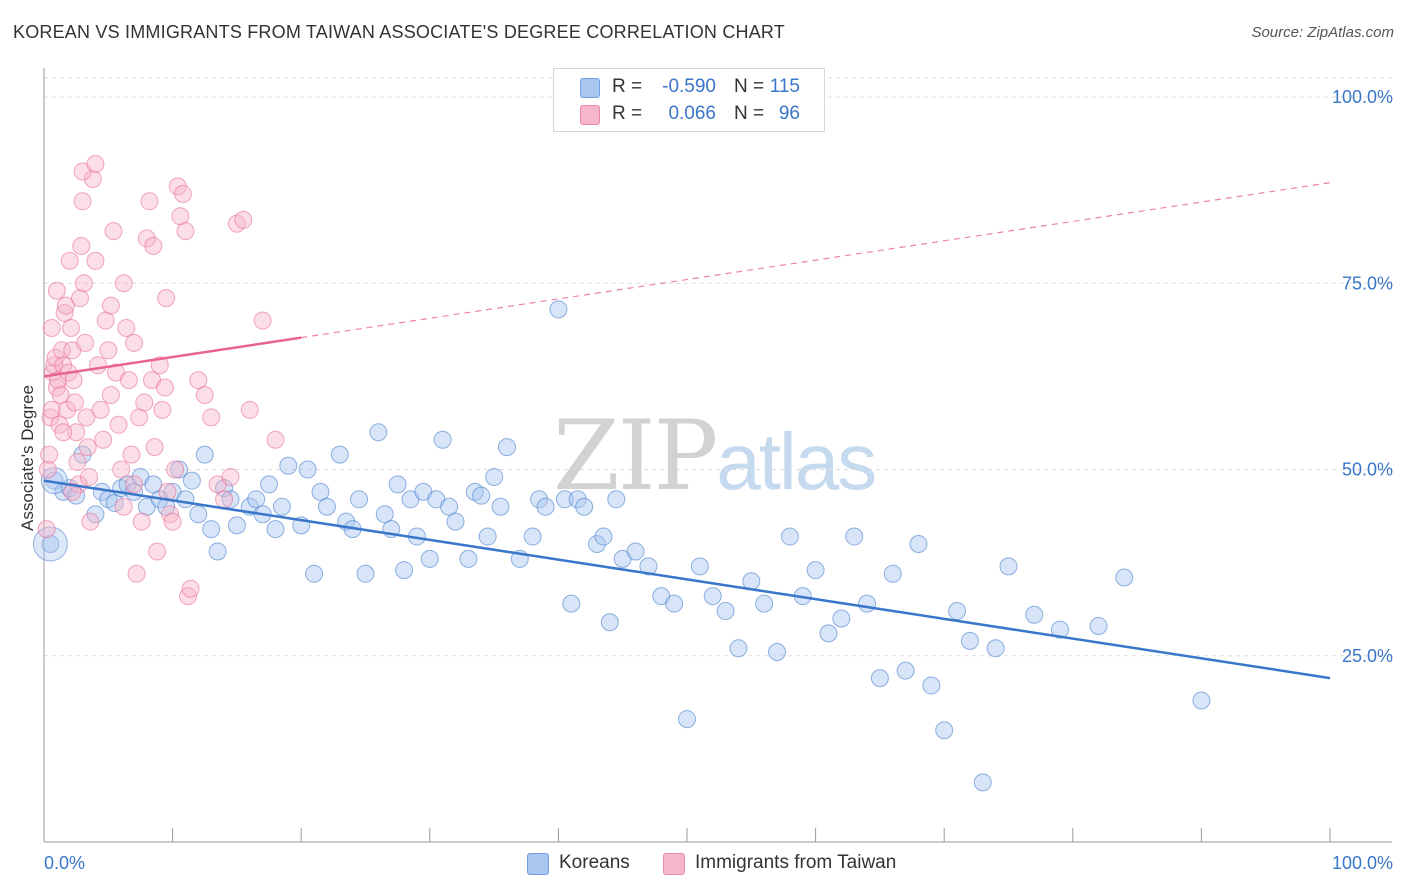  I want to click on source-label: Source: ZipAtlas.com, so click(1322, 32).